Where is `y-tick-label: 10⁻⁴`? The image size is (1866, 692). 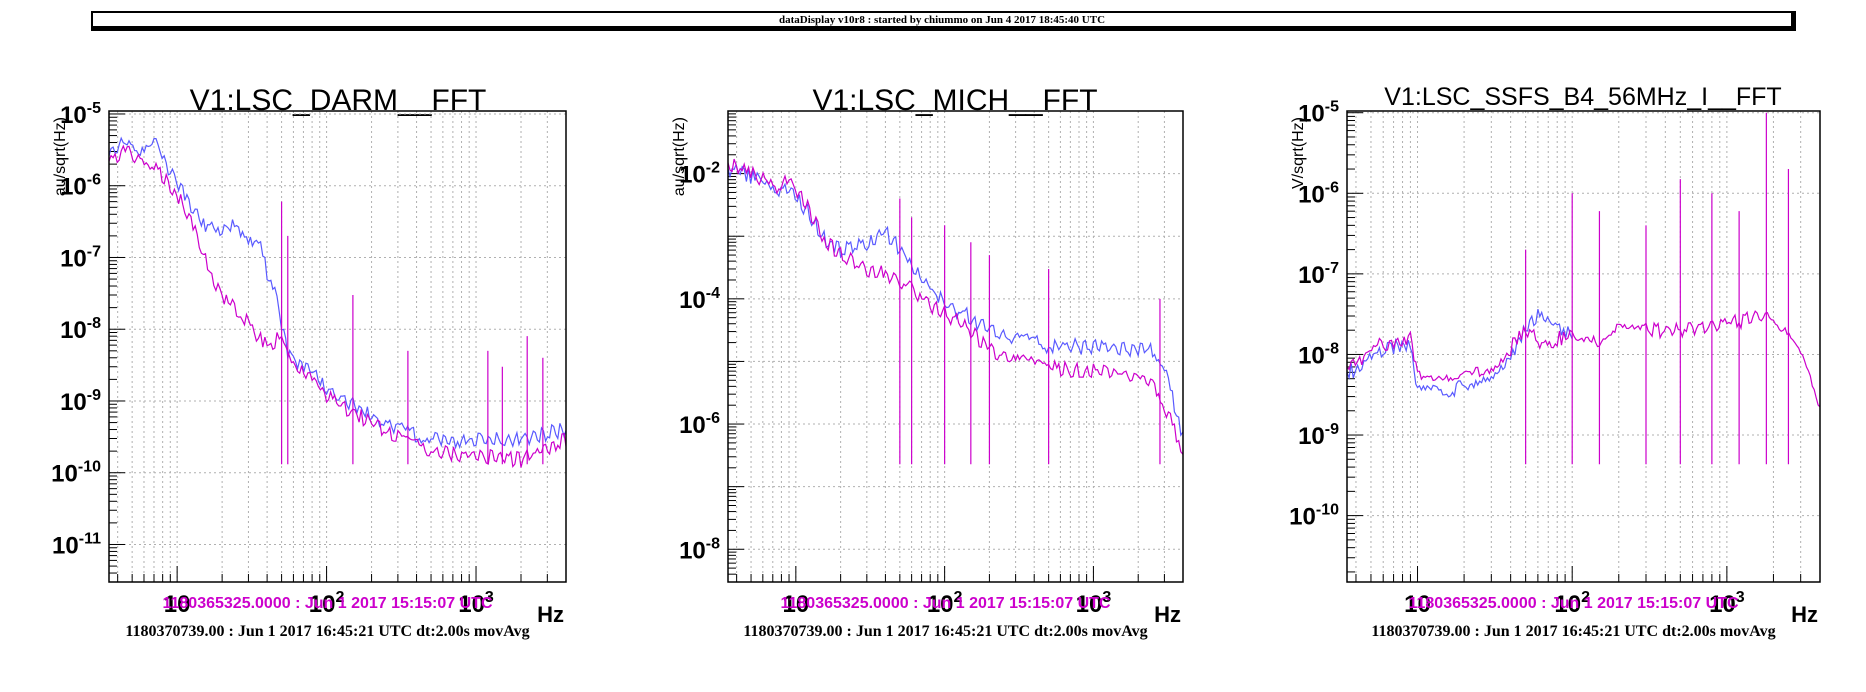 y-tick-label: 10⁻⁴ is located at coordinates (699, 299).